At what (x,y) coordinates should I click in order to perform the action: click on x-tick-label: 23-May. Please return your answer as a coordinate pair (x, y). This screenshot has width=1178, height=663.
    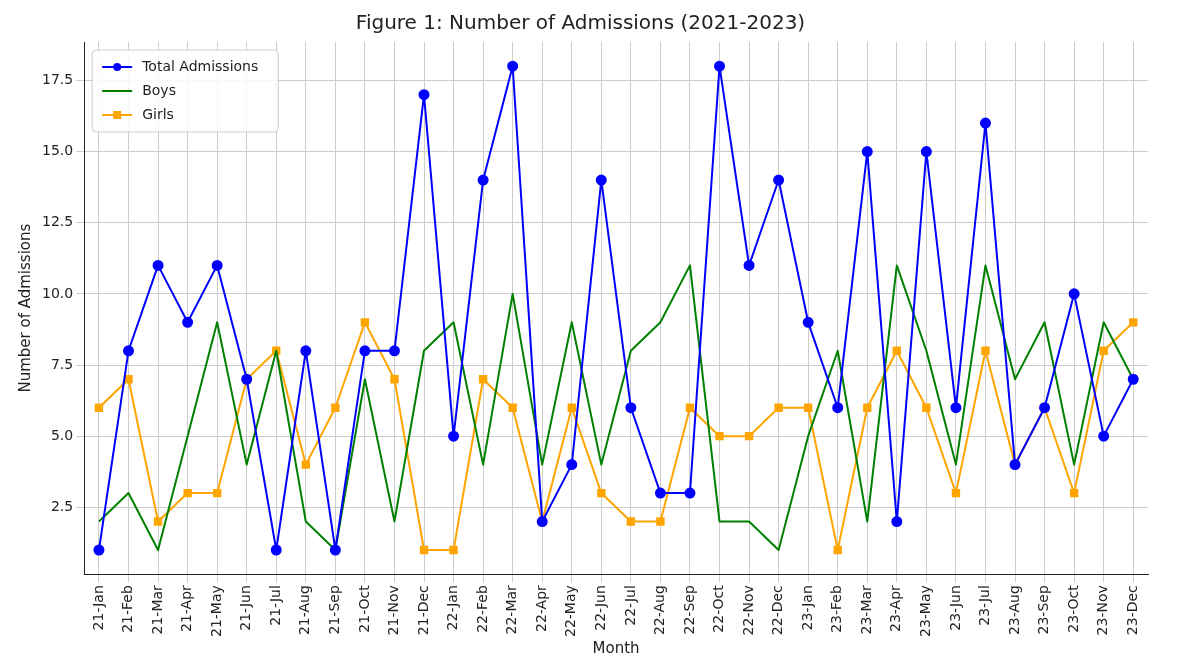
    Looking at the image, I should click on (925, 611).